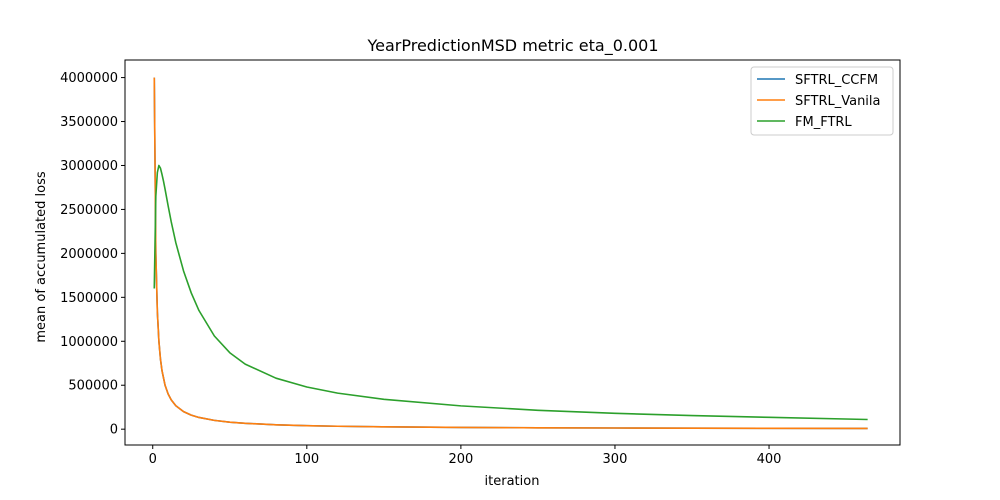 This screenshot has width=1000, height=500. I want to click on legend-box, so click(822, 101).